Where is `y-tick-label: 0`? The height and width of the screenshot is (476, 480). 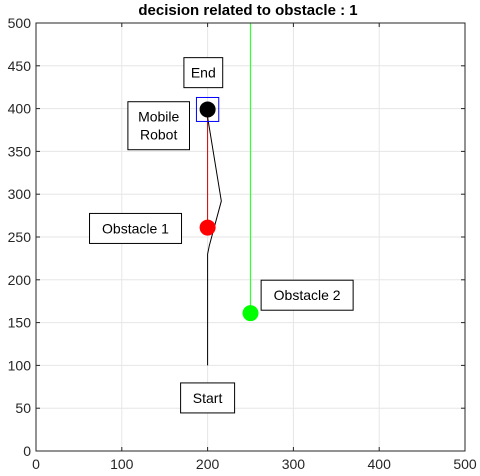 y-tick-label: 0 is located at coordinates (27, 451).